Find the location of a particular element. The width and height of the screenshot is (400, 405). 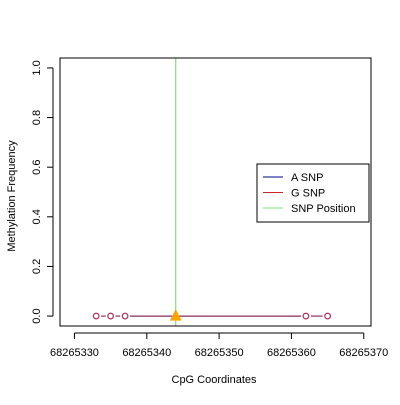

y-axis: 0.0 0.2 0.4 0.6 0.8 1.0 is located at coordinates (42, 192).